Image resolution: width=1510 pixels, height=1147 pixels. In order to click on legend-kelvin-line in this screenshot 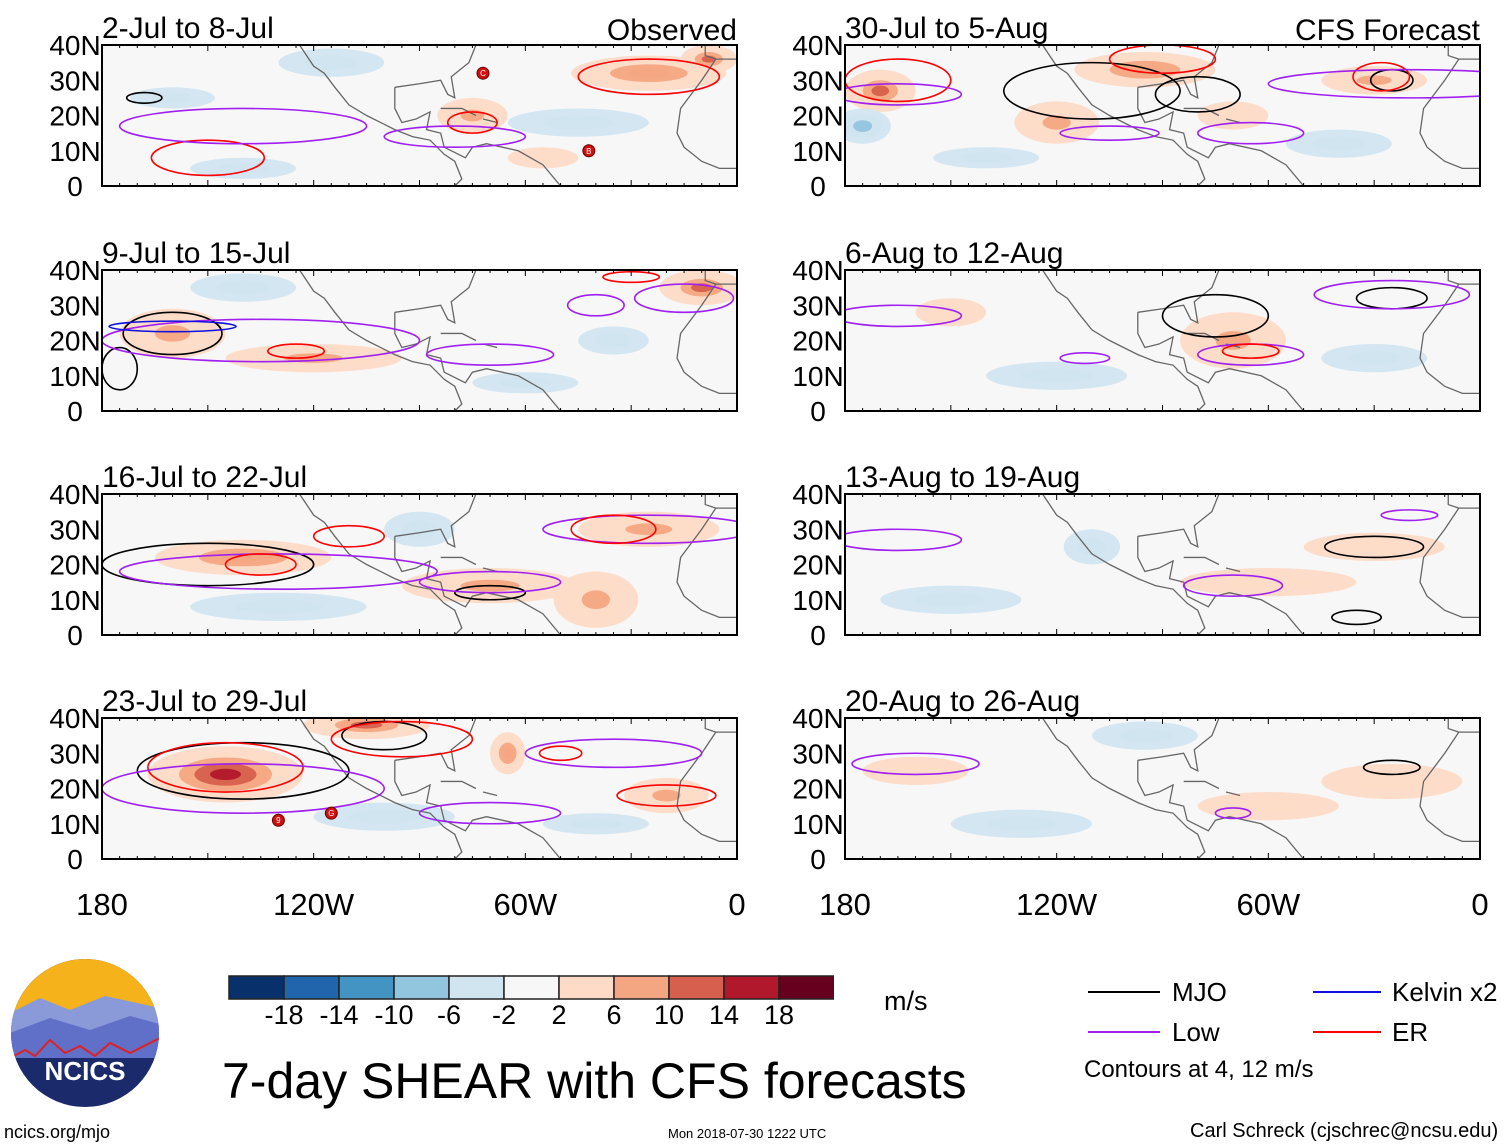, I will do `click(1347, 992)`.